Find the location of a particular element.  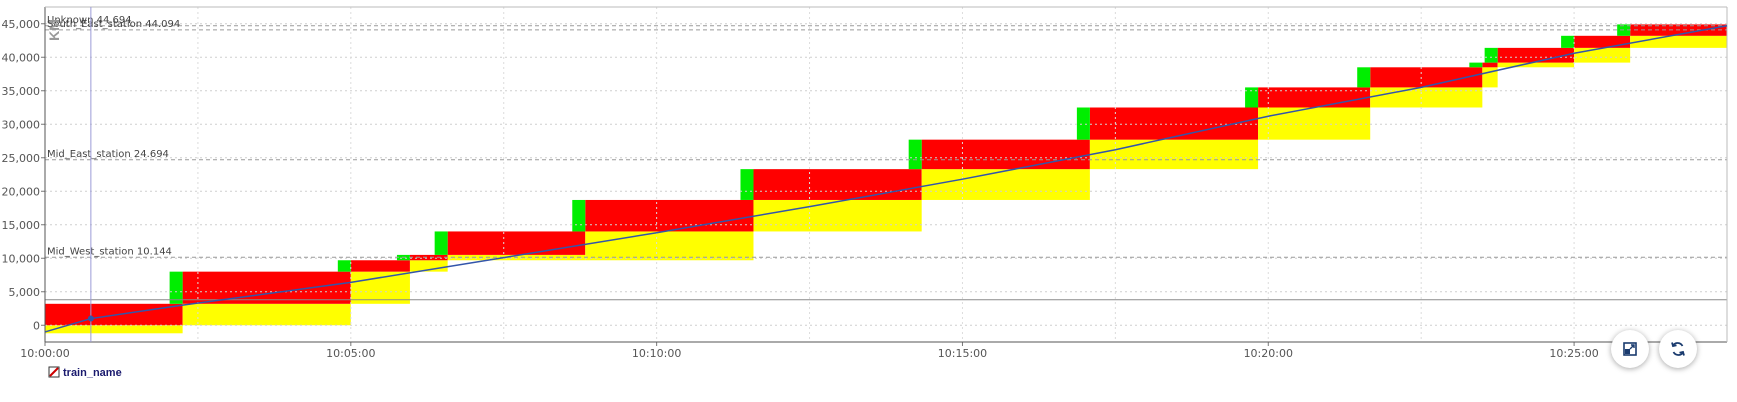

x-tick-label: 10:00:00 is located at coordinates (44, 353).